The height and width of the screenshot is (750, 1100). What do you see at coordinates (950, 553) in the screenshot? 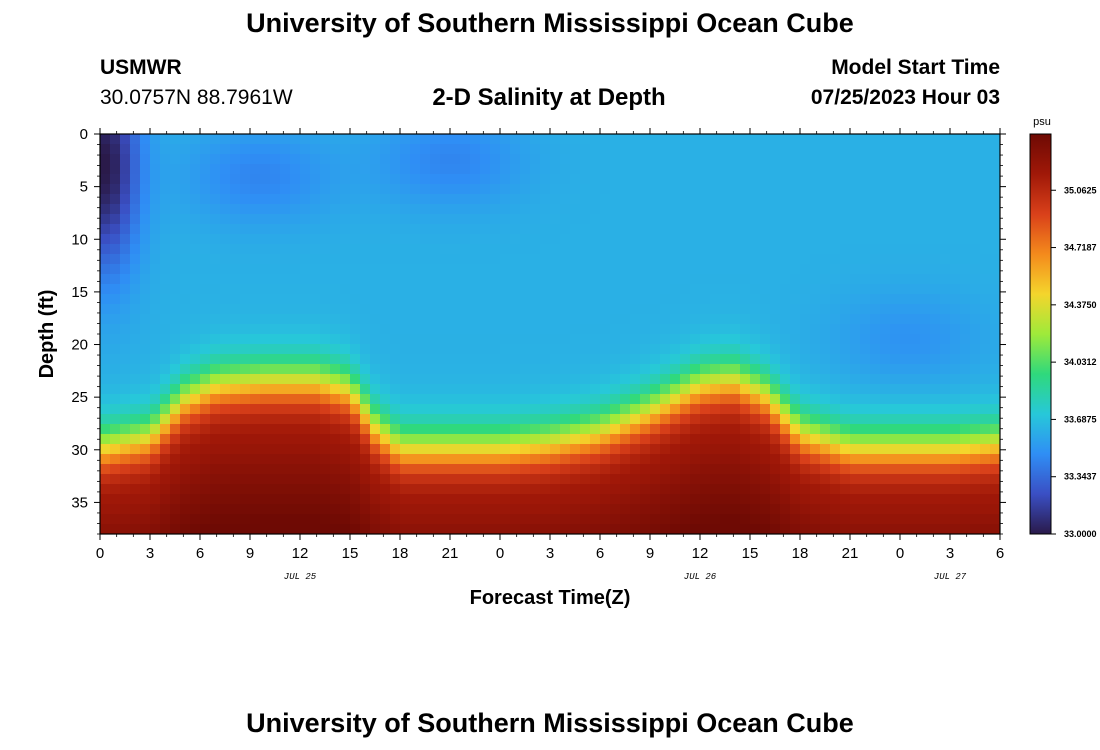
I see `x-tick-label: 3` at bounding box center [950, 553].